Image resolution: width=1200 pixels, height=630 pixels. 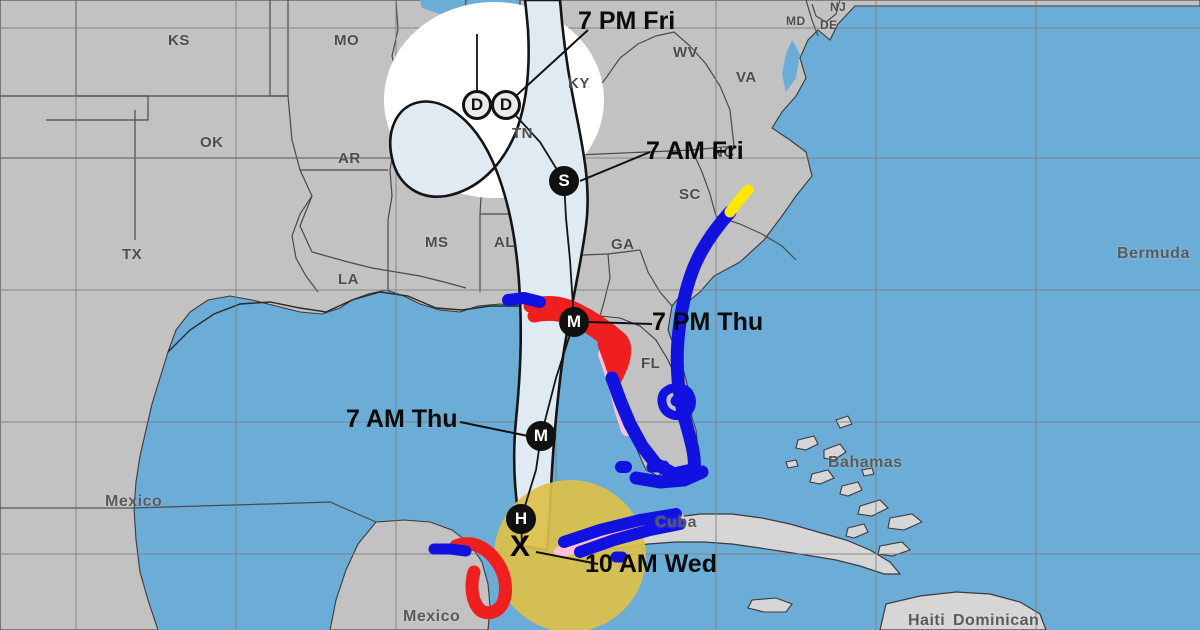 What do you see at coordinates (477, 105) in the screenshot?
I see `forecast-marker-depression-60h: D` at bounding box center [477, 105].